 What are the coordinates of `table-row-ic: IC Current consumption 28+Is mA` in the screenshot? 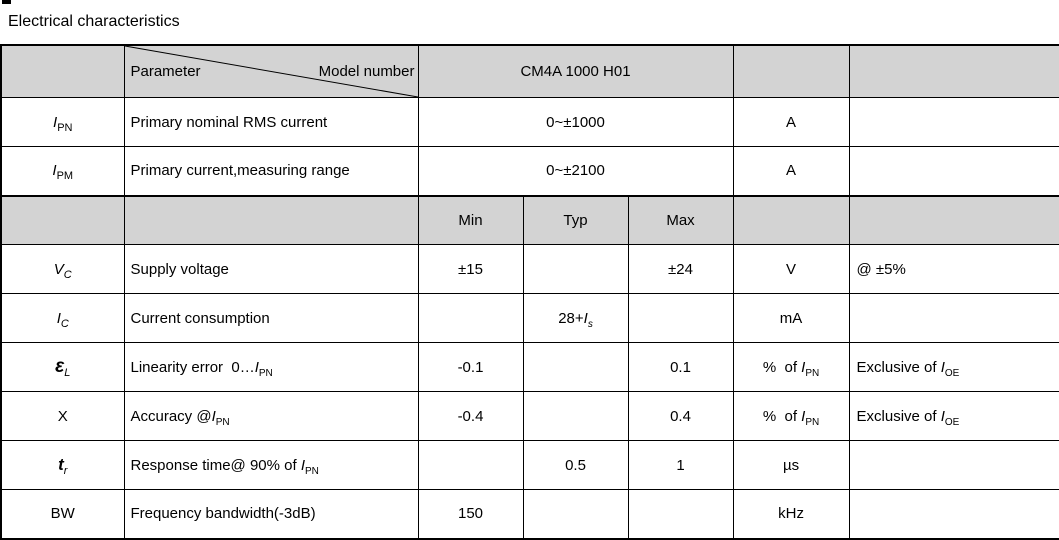 It's located at (529, 318).